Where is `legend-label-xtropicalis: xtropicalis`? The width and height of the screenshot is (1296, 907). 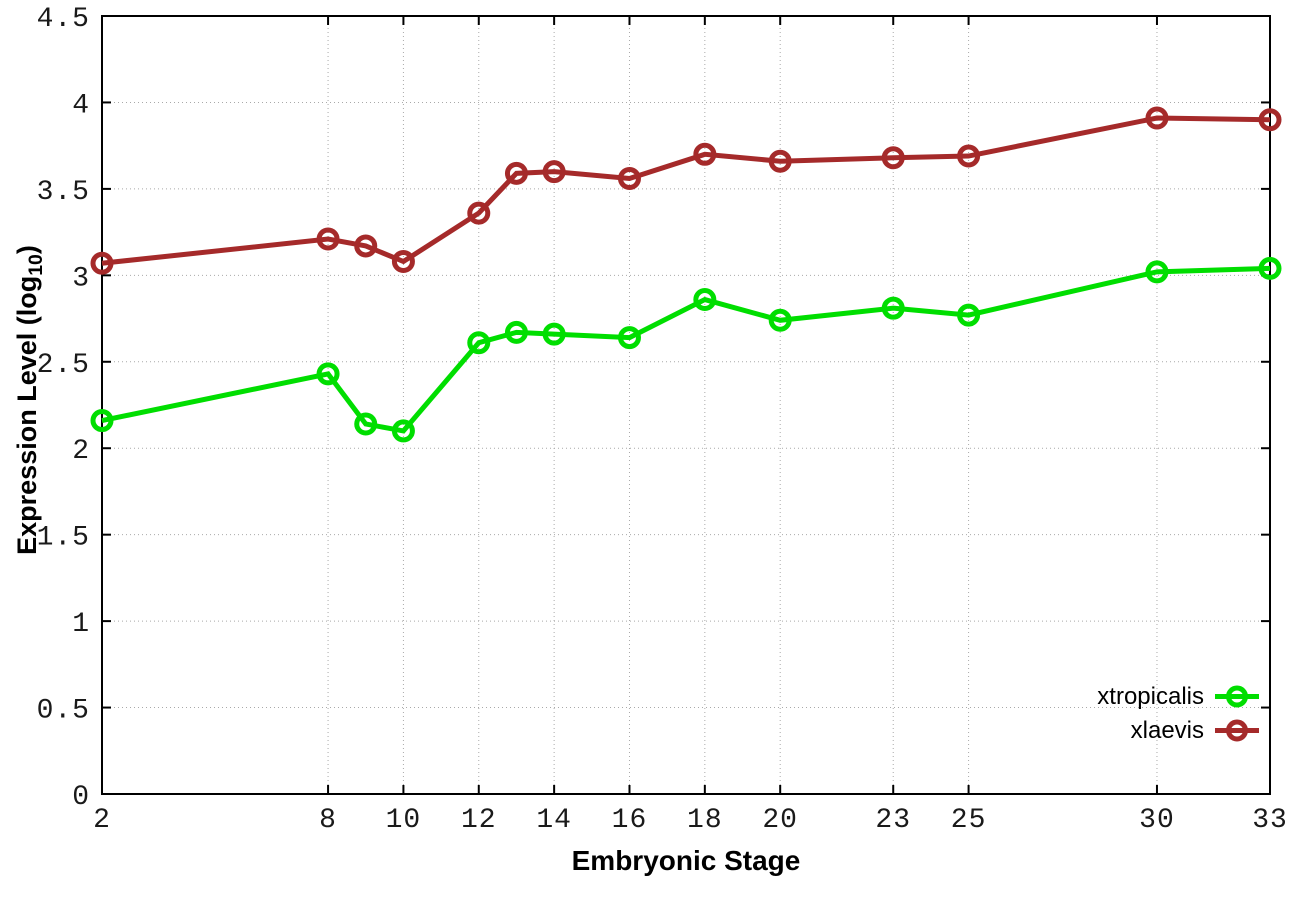 legend-label-xtropicalis: xtropicalis is located at coordinates (1150, 696).